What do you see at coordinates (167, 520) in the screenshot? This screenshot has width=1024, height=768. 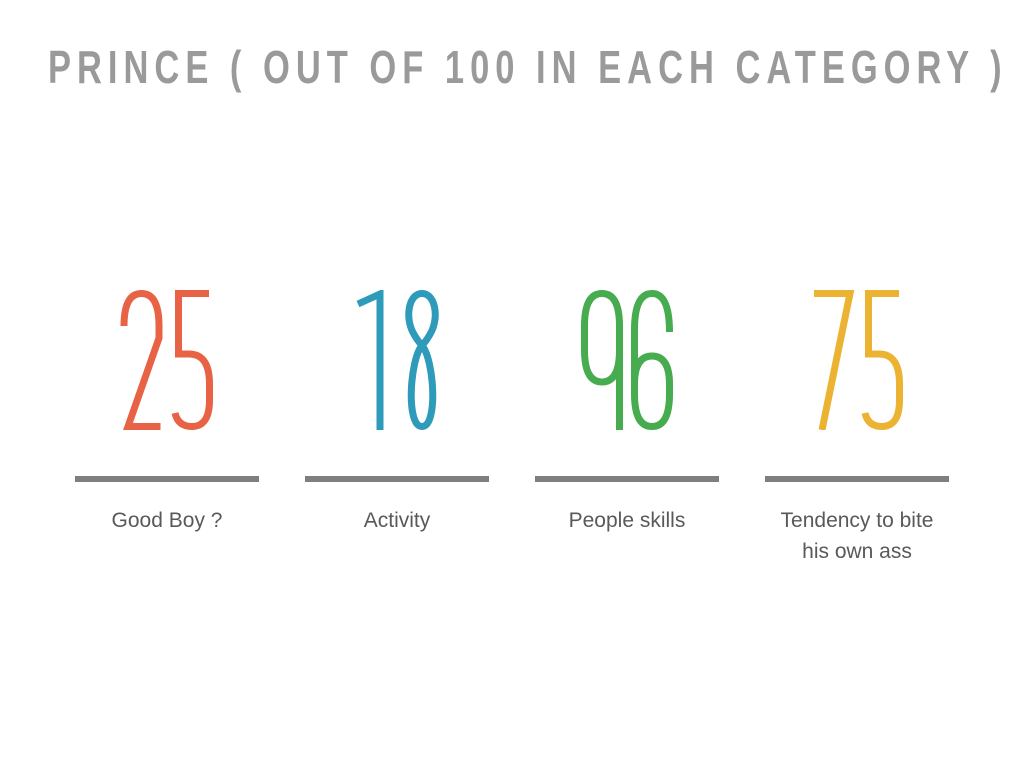 I see `stat-label-good-boy: Good Boy ?` at bounding box center [167, 520].